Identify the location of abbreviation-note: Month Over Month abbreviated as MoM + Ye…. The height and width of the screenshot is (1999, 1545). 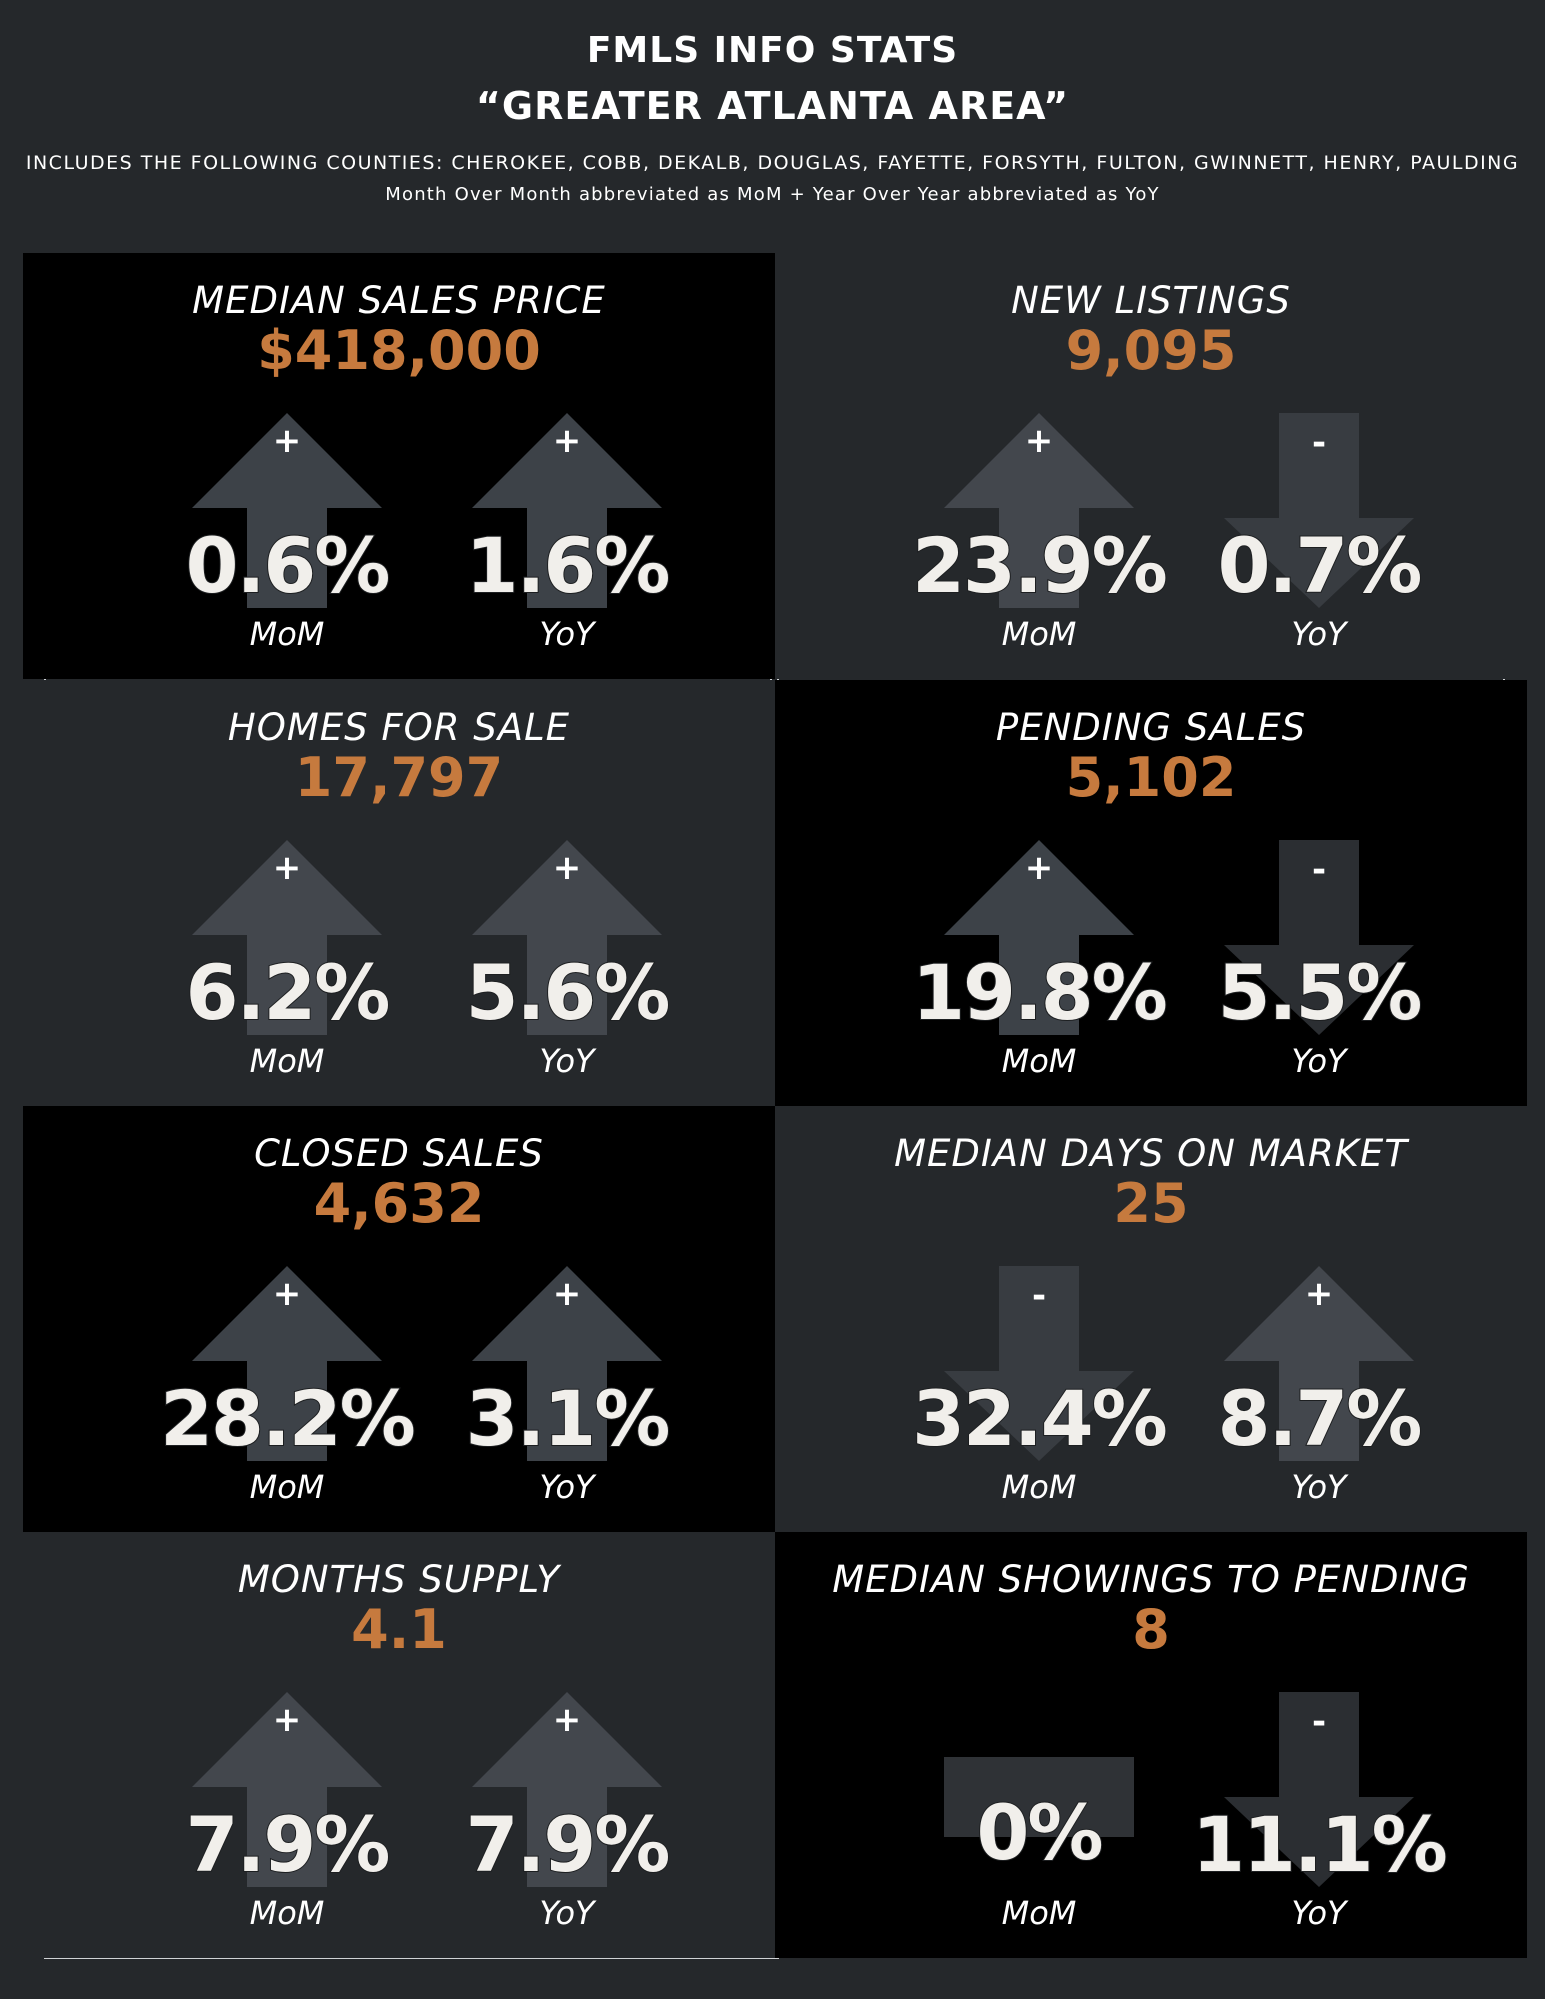
(772, 194).